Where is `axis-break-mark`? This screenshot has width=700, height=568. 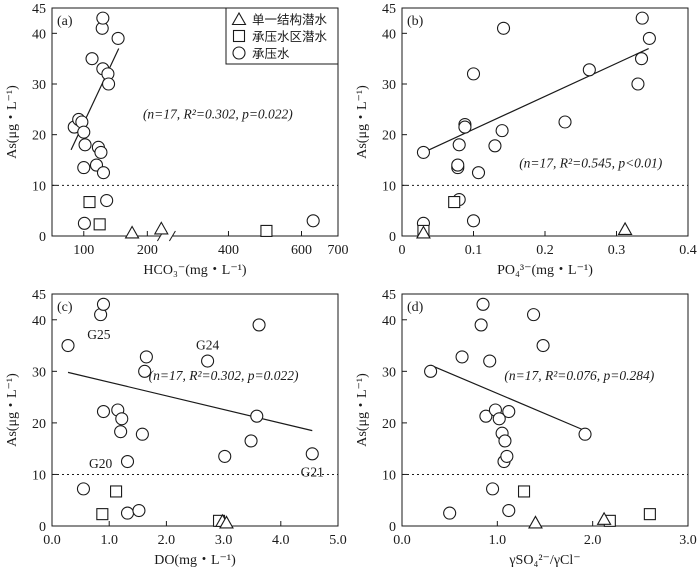 axis-break-mark is located at coordinates (172, 236).